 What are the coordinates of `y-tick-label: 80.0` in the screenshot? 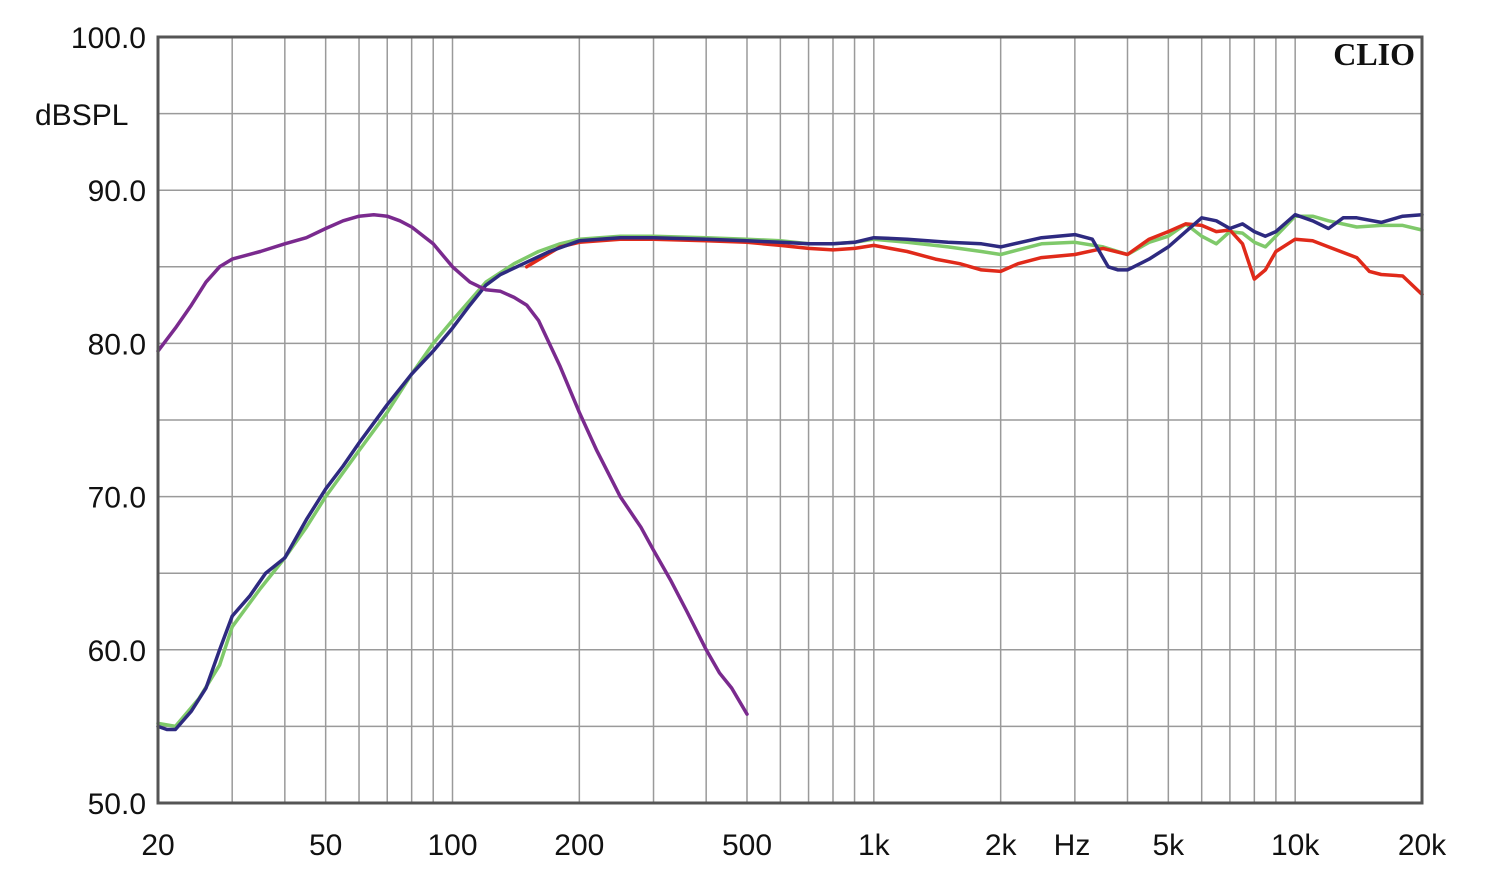 It's located at (117, 344).